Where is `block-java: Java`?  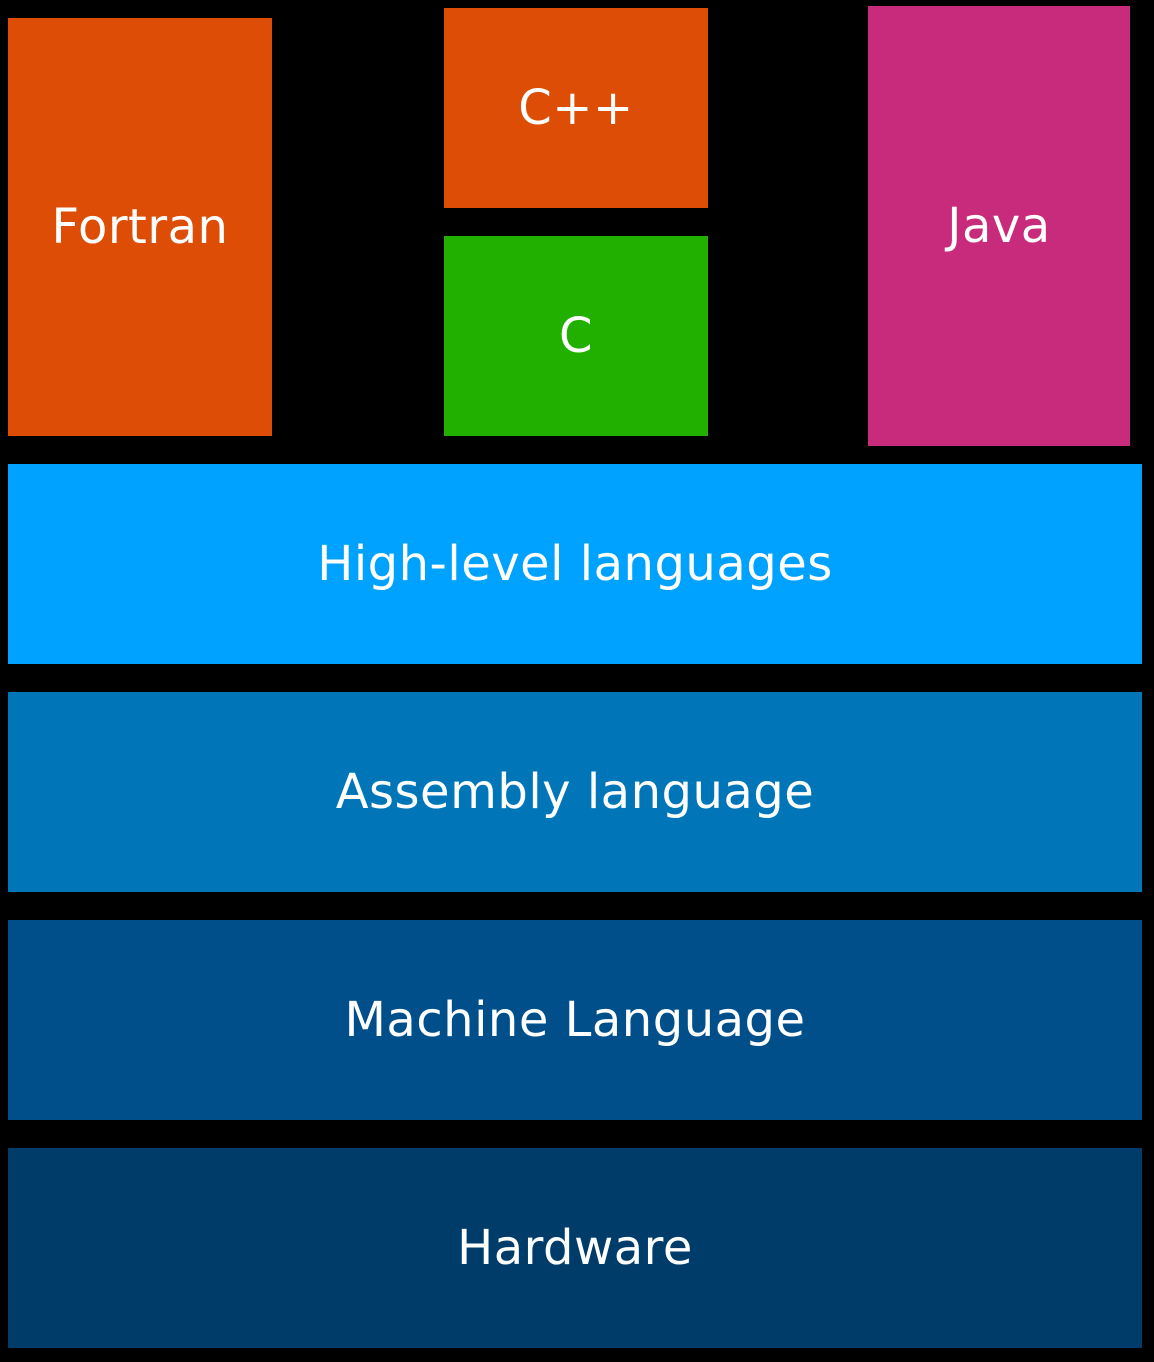 block-java: Java is located at coordinates (999, 226).